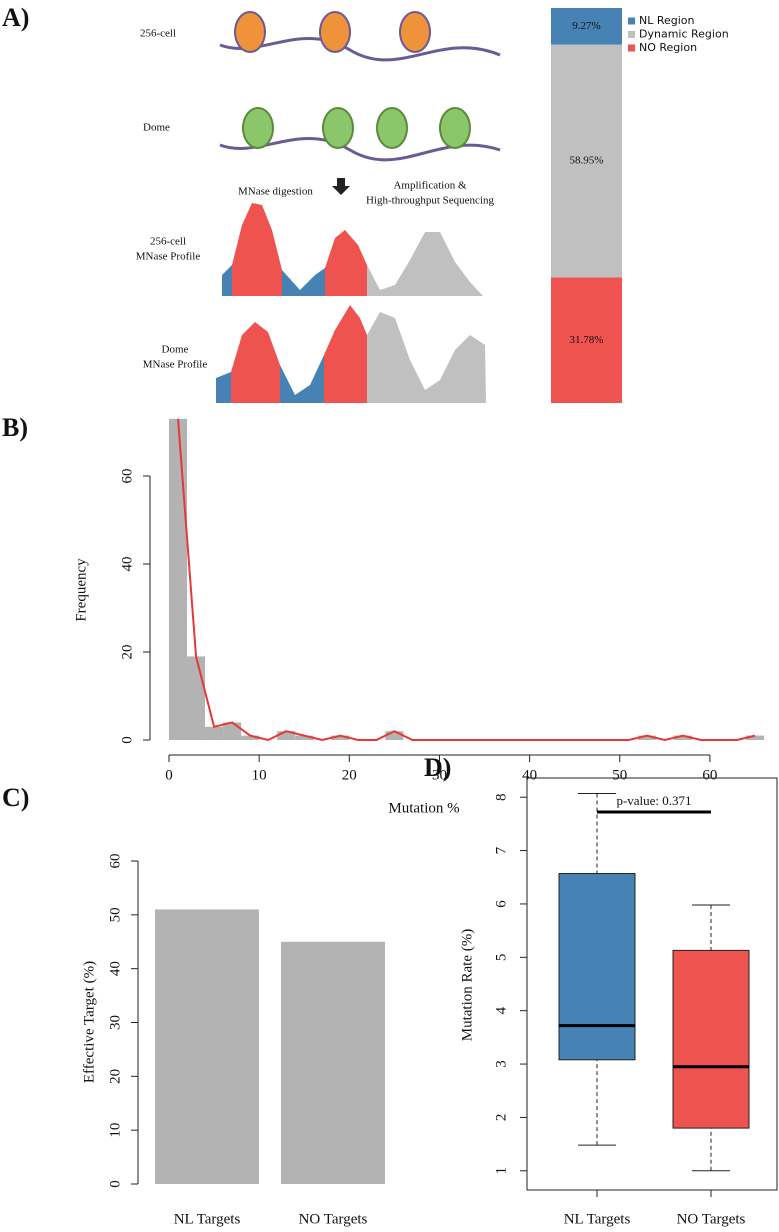  What do you see at coordinates (653, 800) in the screenshot?
I see `annotation: p-value: 0.371` at bounding box center [653, 800].